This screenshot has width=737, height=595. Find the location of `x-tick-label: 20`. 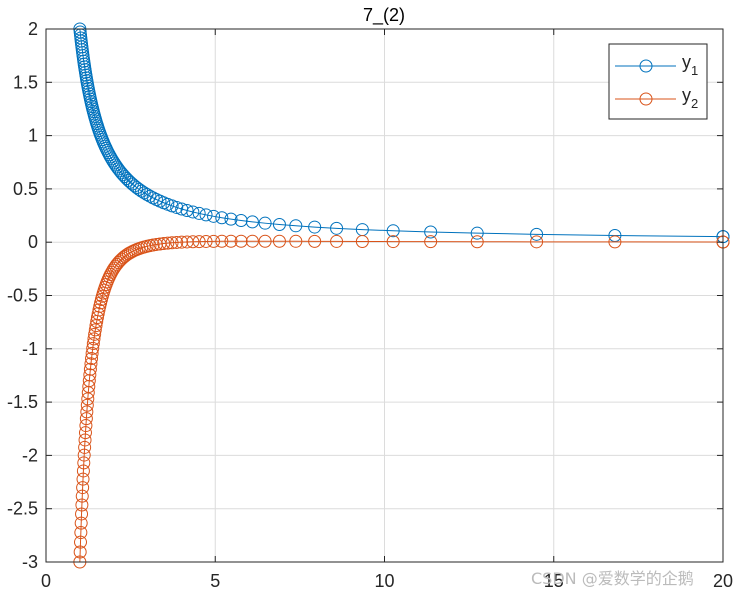

x-tick-label: 20 is located at coordinates (723, 581).